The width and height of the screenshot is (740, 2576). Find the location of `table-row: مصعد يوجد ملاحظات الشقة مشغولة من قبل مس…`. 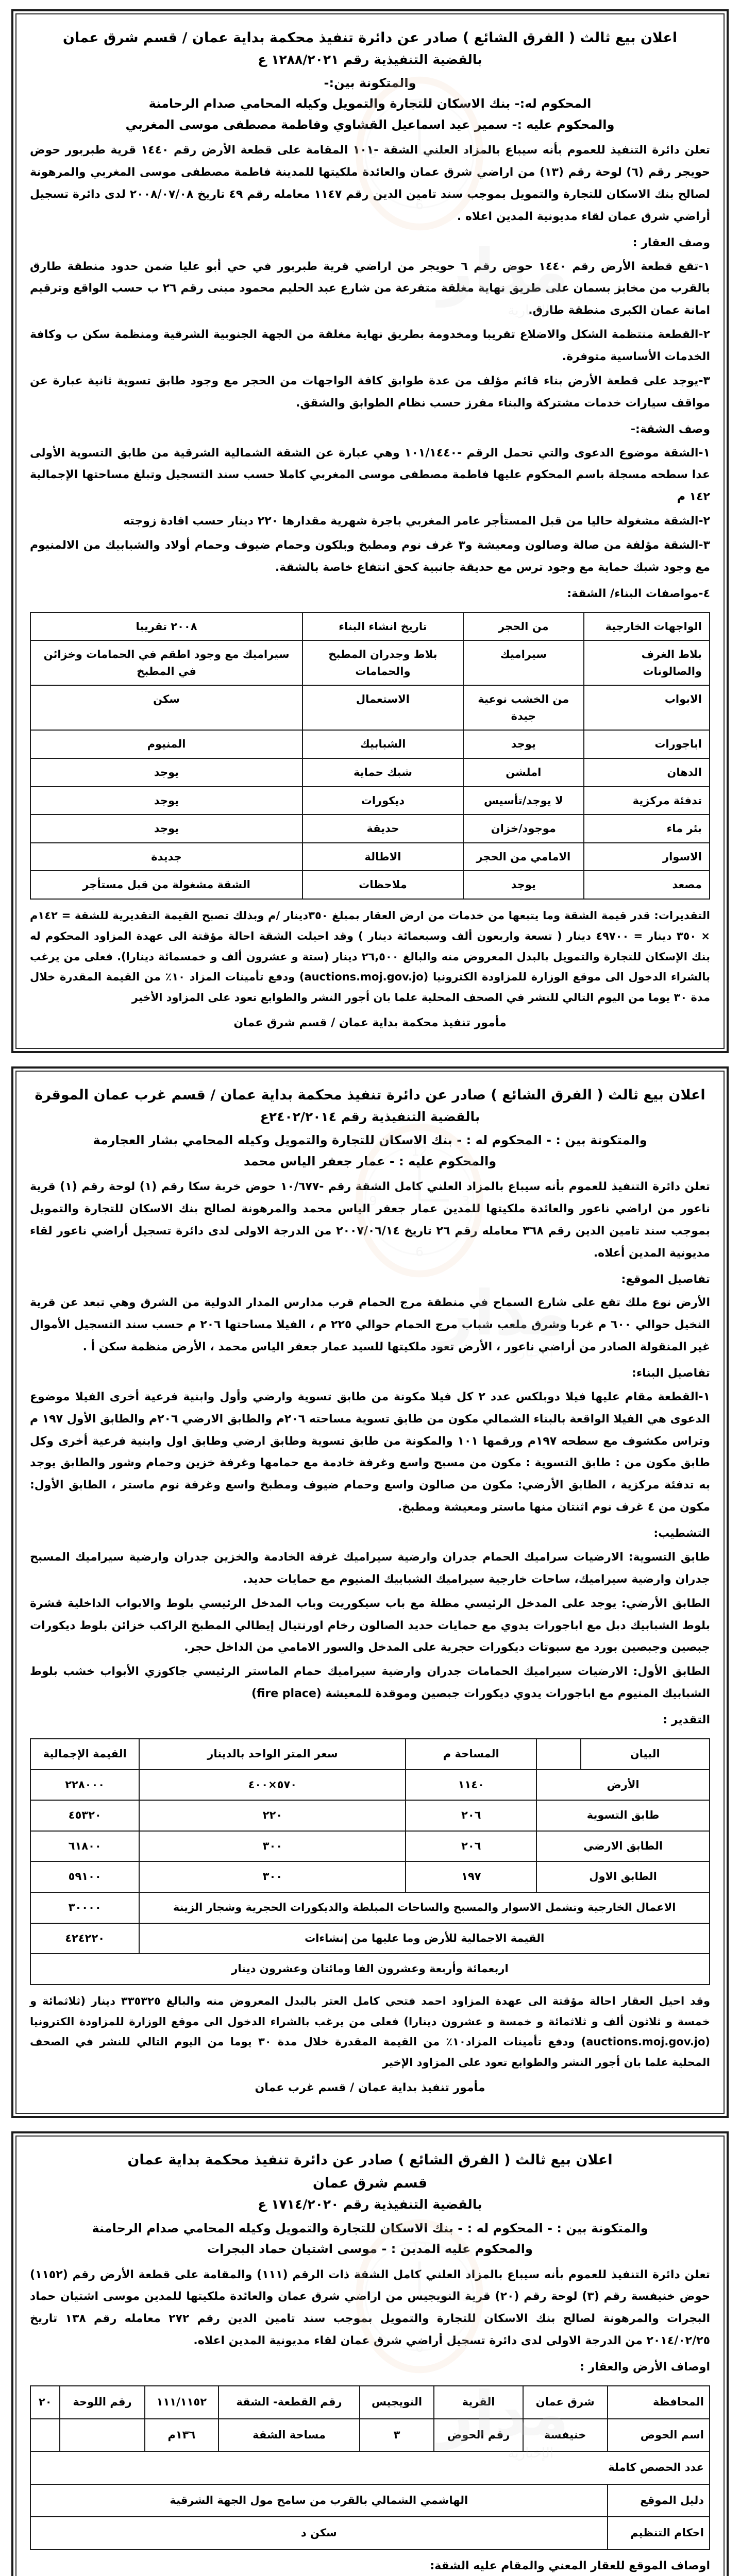

table-row: مصعد يوجد ملاحظات الشقة مشغولة من قبل مس… is located at coordinates (370, 885).